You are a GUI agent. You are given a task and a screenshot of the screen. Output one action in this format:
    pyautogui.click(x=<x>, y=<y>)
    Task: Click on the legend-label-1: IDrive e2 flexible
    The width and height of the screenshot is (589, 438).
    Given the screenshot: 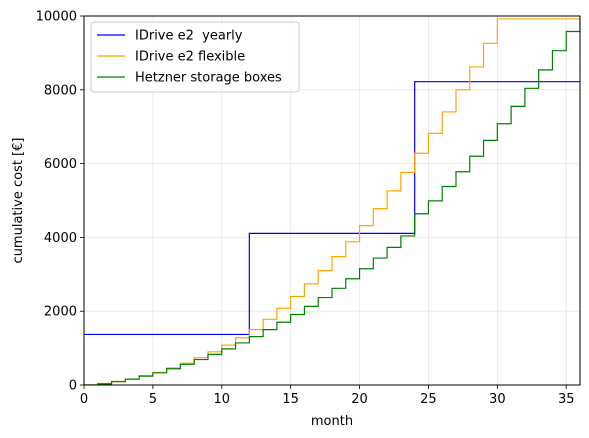 What is the action you would take?
    pyautogui.click(x=190, y=57)
    